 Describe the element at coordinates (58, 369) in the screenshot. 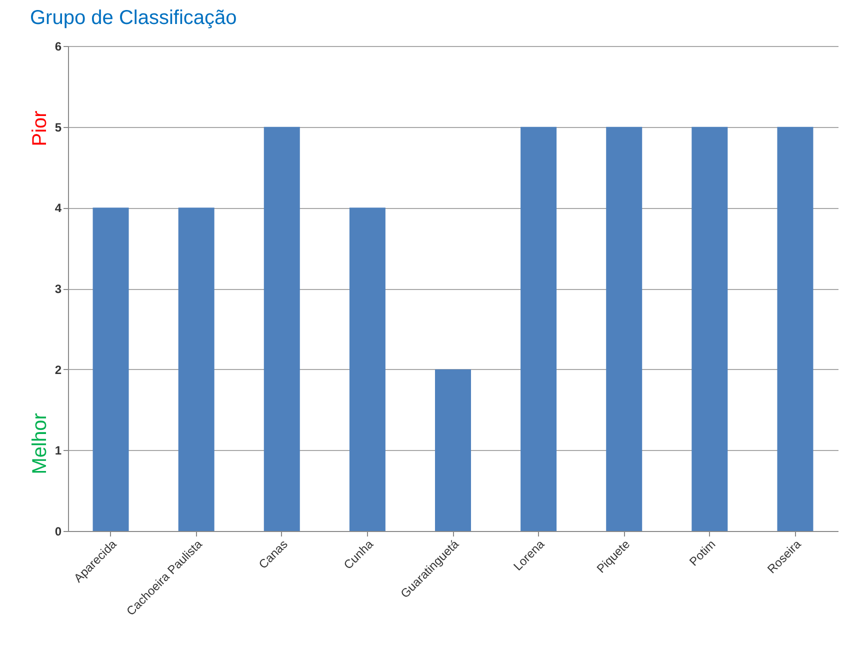

I see `y-tick-label: 2` at that location.